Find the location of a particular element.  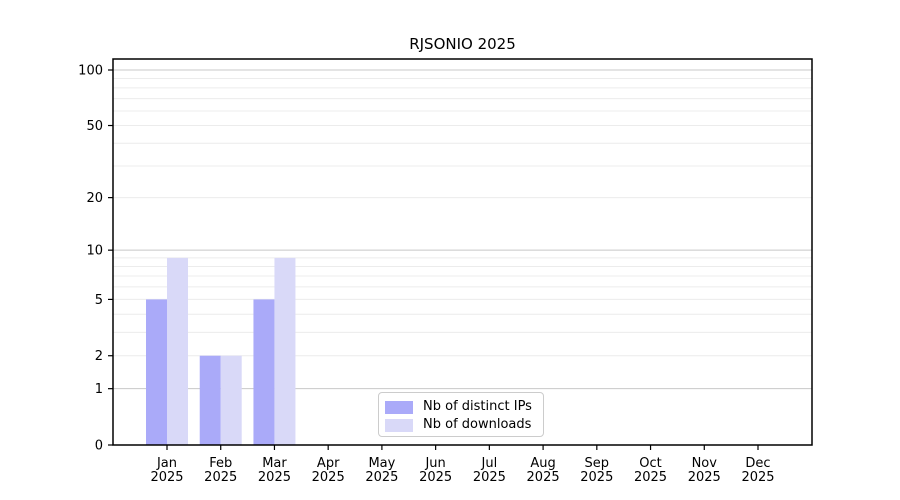

y-tick-label: 100 is located at coordinates (90, 71).